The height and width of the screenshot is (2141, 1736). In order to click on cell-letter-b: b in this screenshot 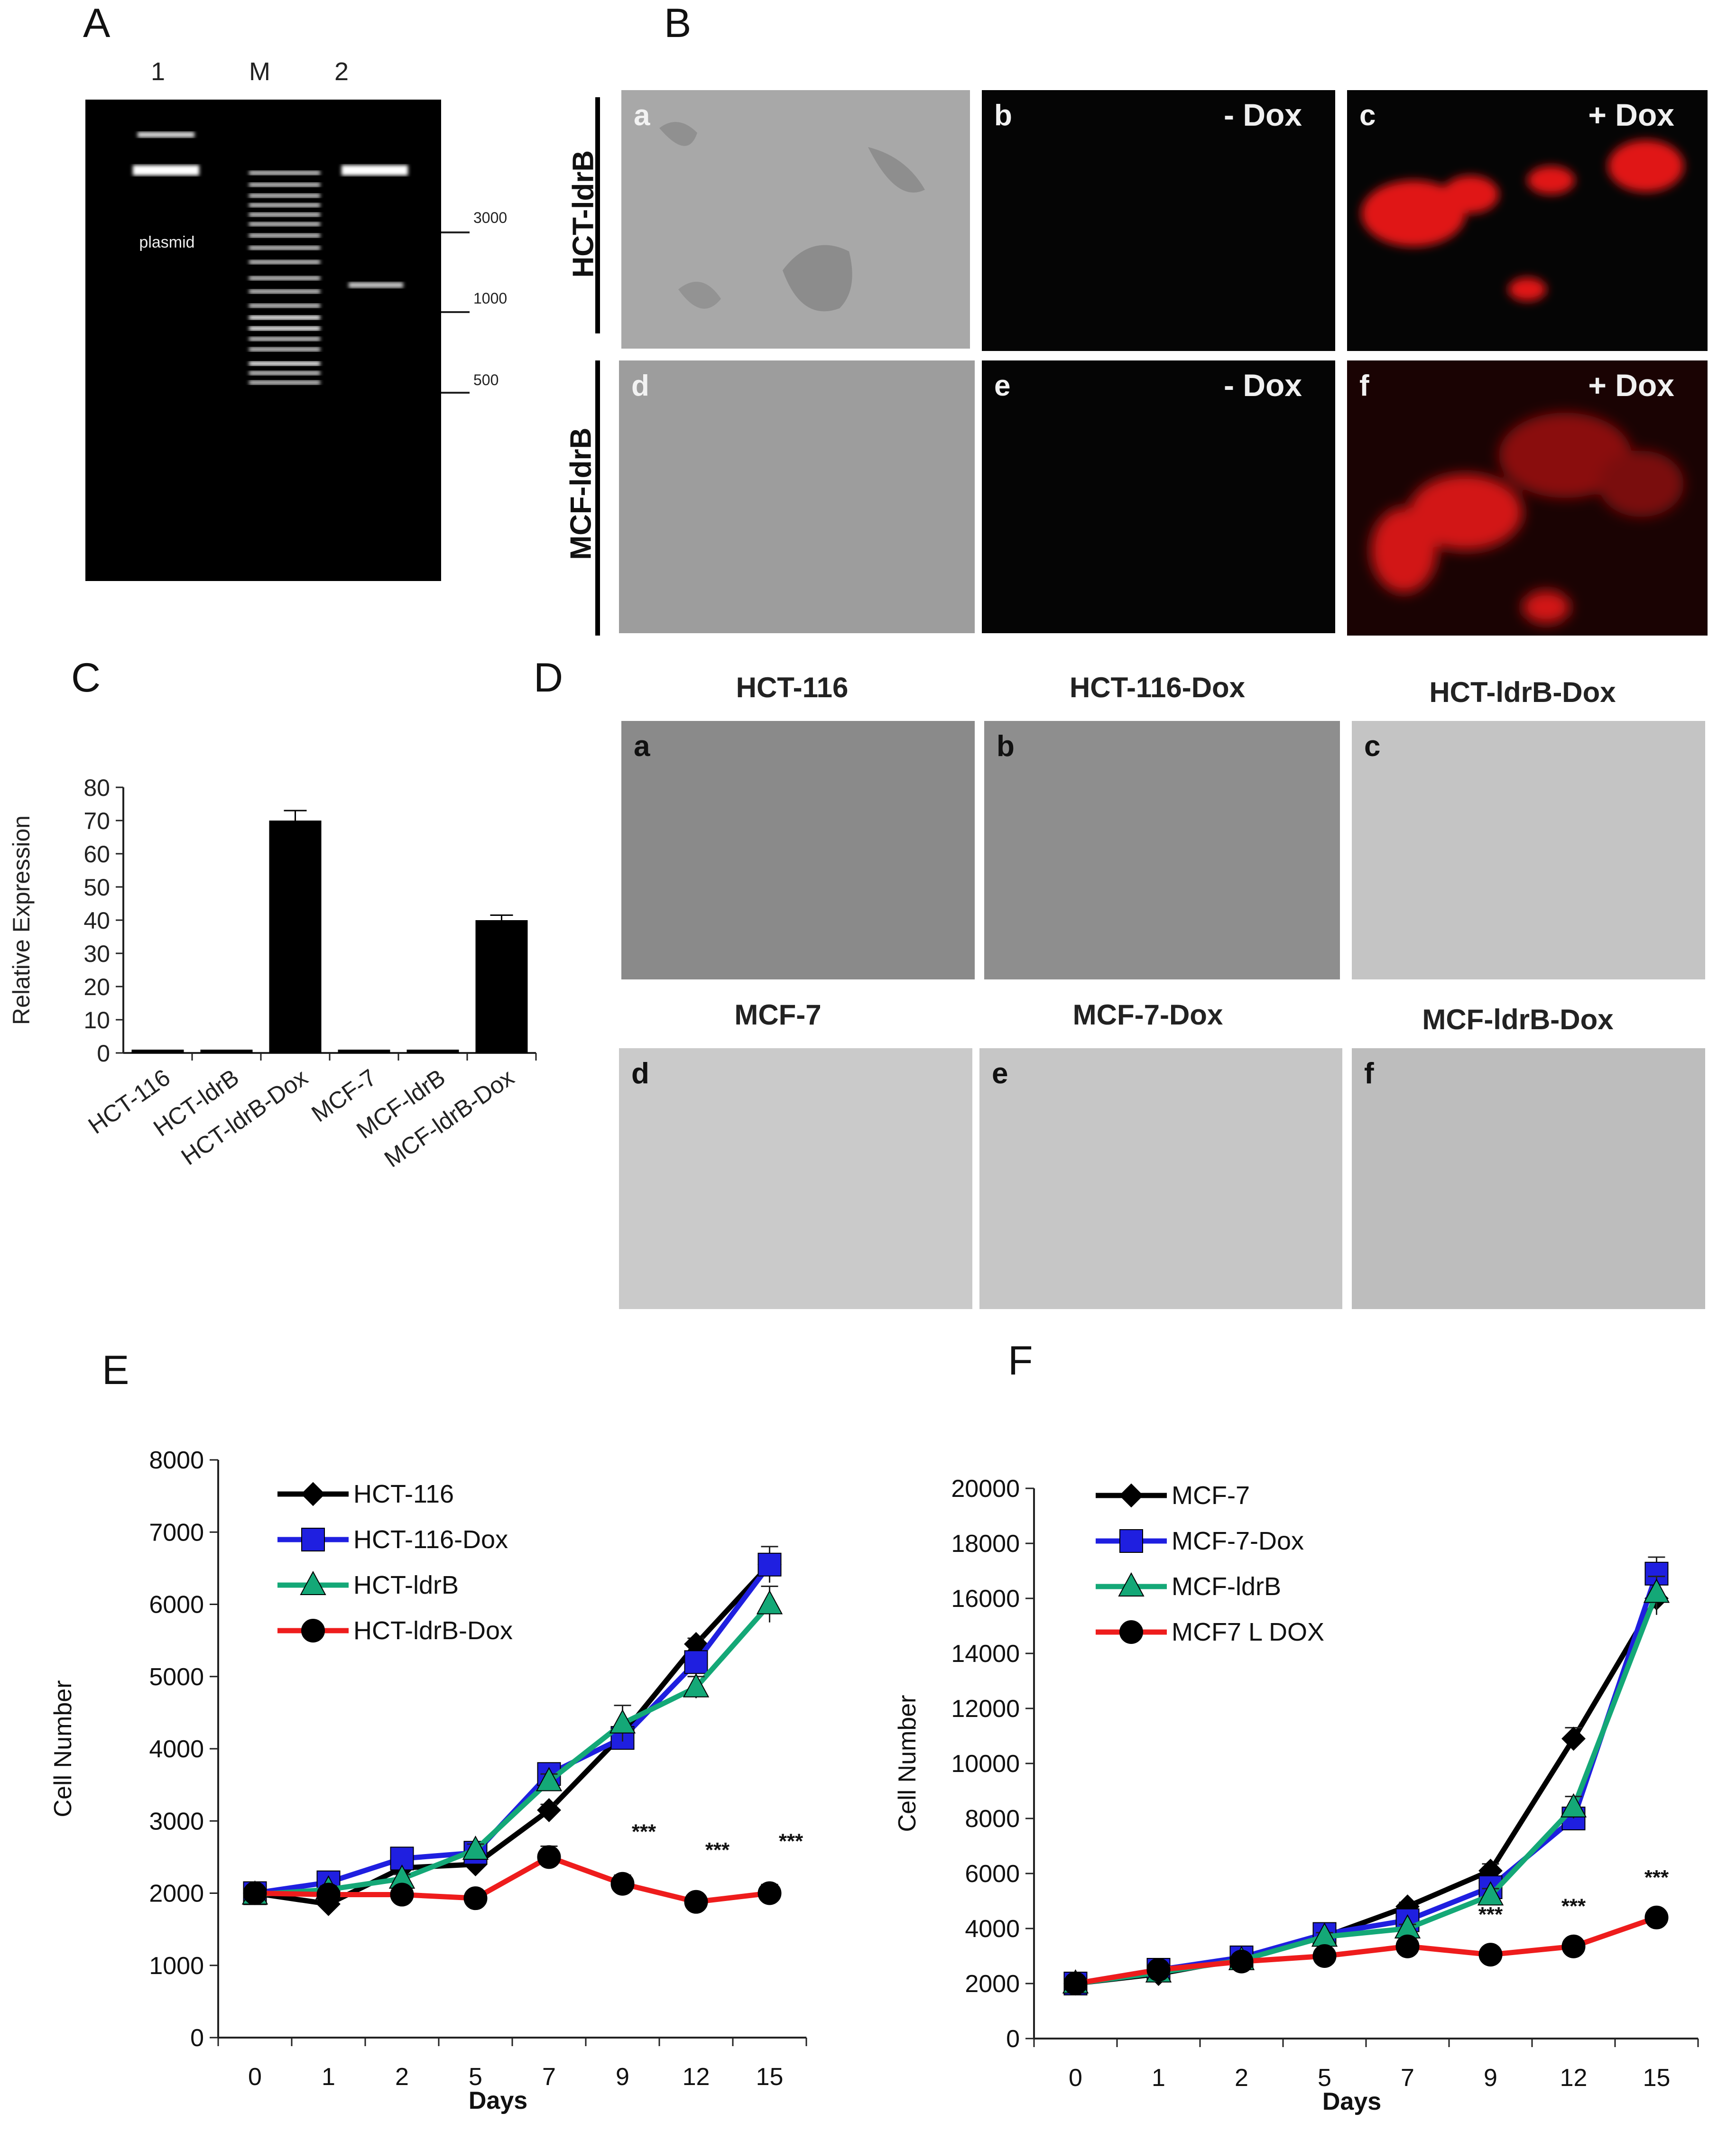, I will do `click(1006, 746)`.